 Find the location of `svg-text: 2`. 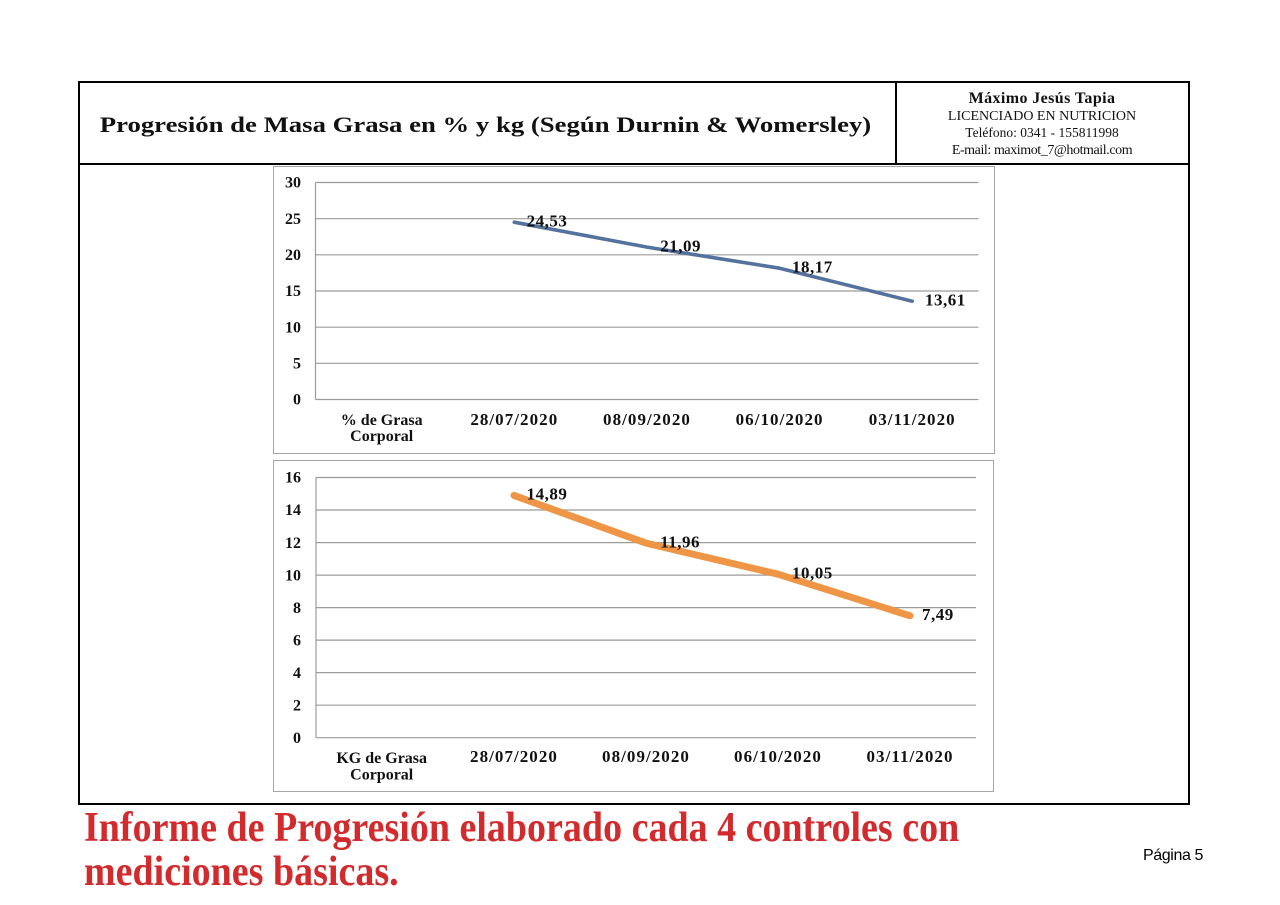

svg-text: 2 is located at coordinates (297, 705).